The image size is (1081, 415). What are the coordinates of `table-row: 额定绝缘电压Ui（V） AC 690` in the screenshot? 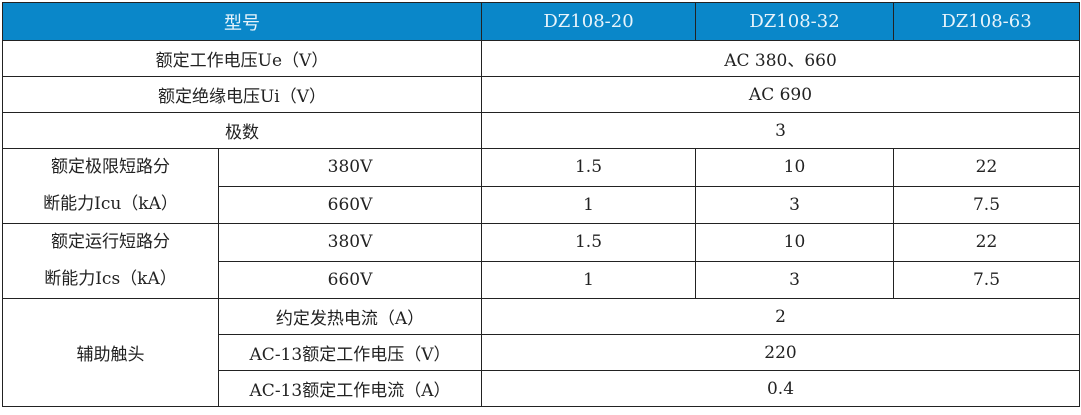 It's located at (541, 94).